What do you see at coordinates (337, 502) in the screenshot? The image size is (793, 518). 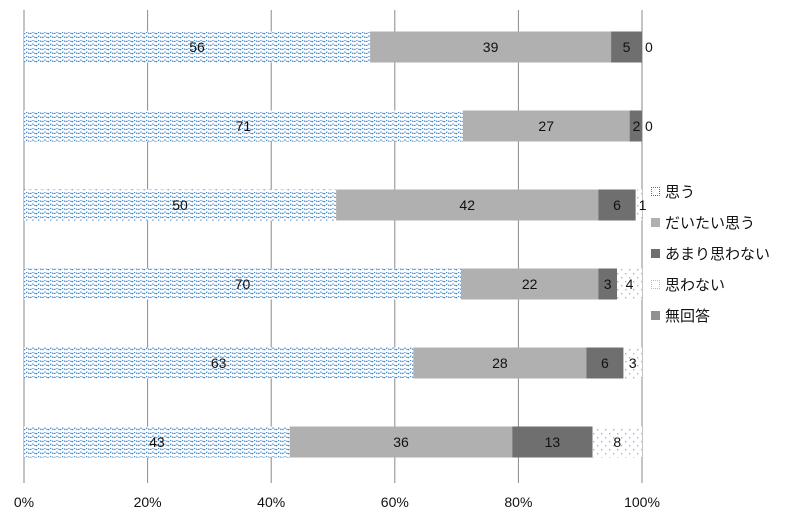 I see `x-axis-ticks: 0% 20% 40% 60% 80% 100%` at bounding box center [337, 502].